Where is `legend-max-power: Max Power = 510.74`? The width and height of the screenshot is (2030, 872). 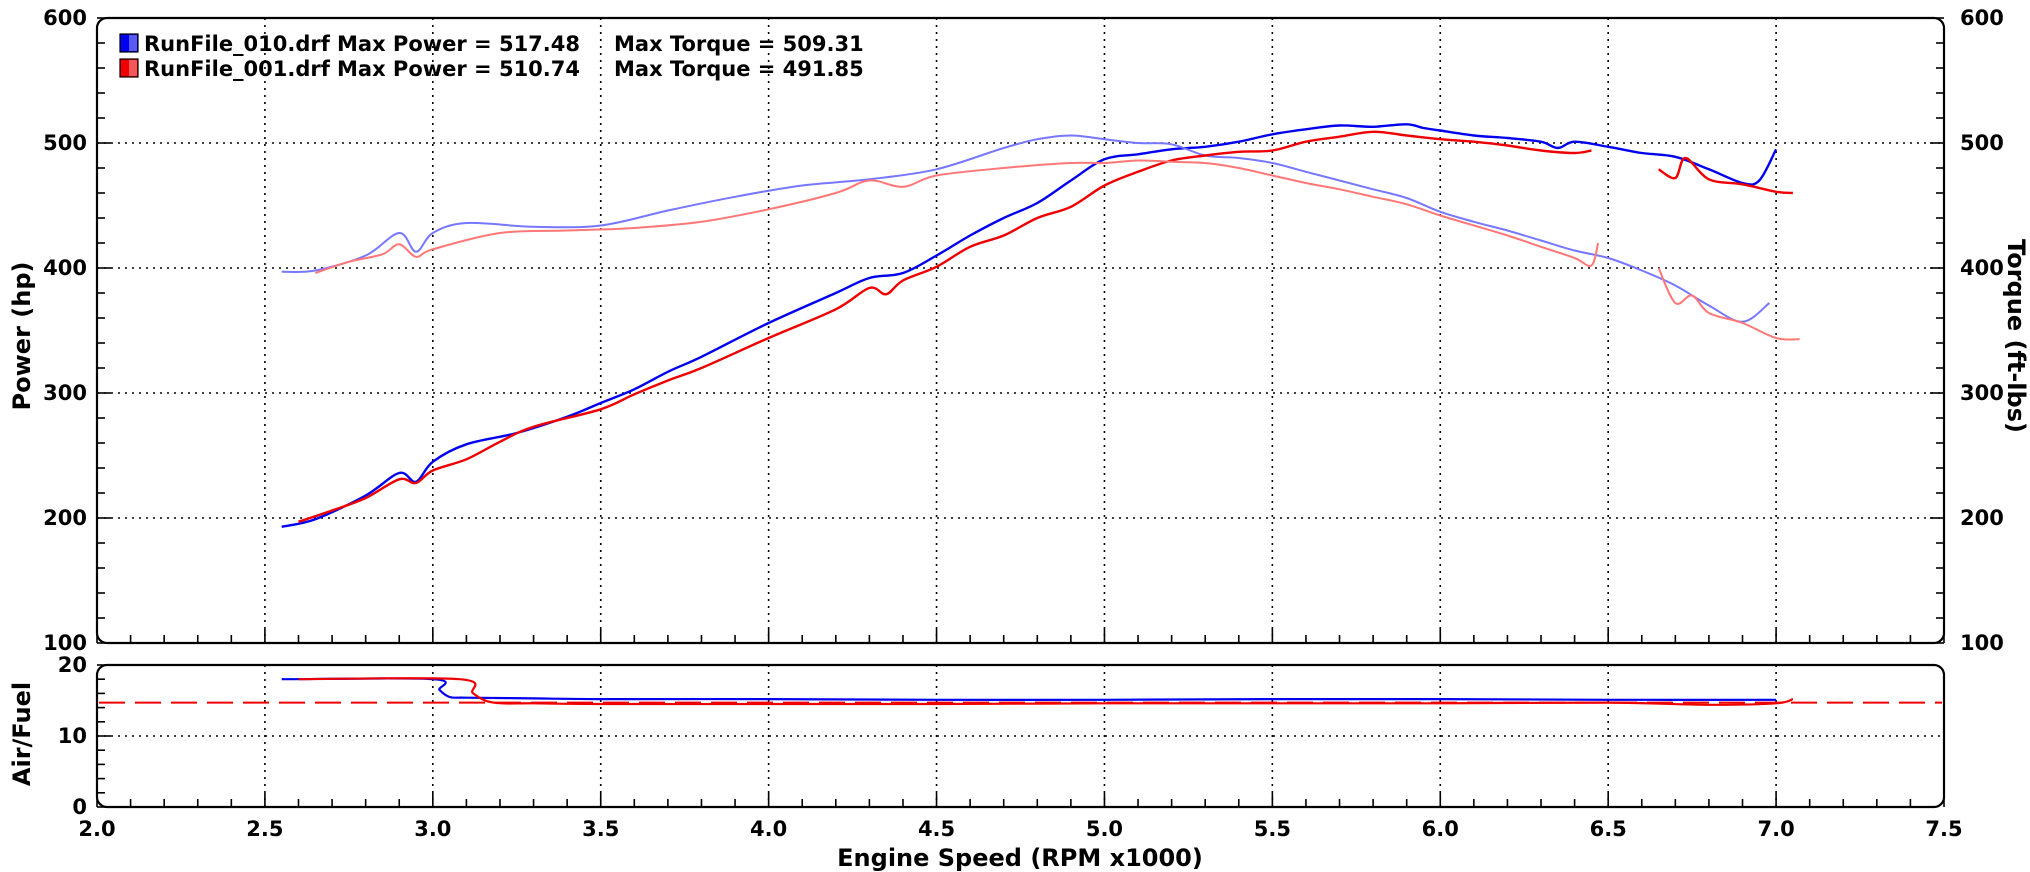
legend-max-power: Max Power = 510.74 is located at coordinates (458, 69).